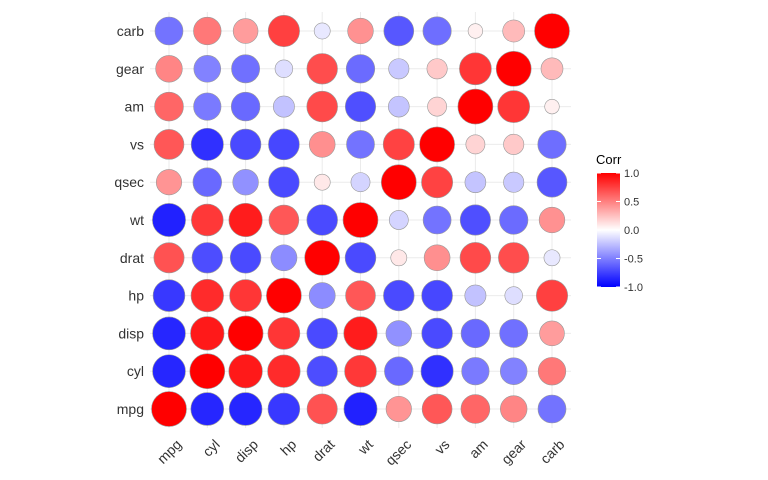  I want to click on y-tick-label: hp, so click(136, 296).